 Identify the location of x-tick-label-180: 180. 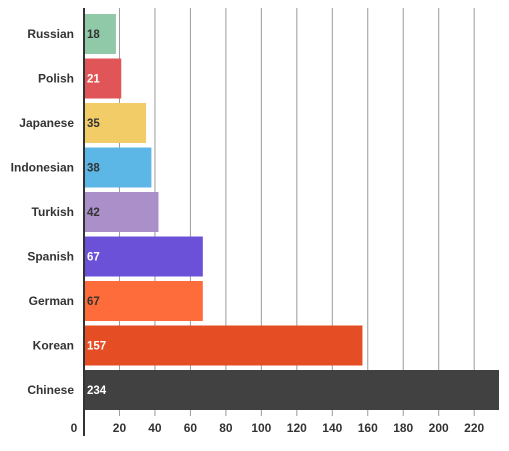
(403, 428).